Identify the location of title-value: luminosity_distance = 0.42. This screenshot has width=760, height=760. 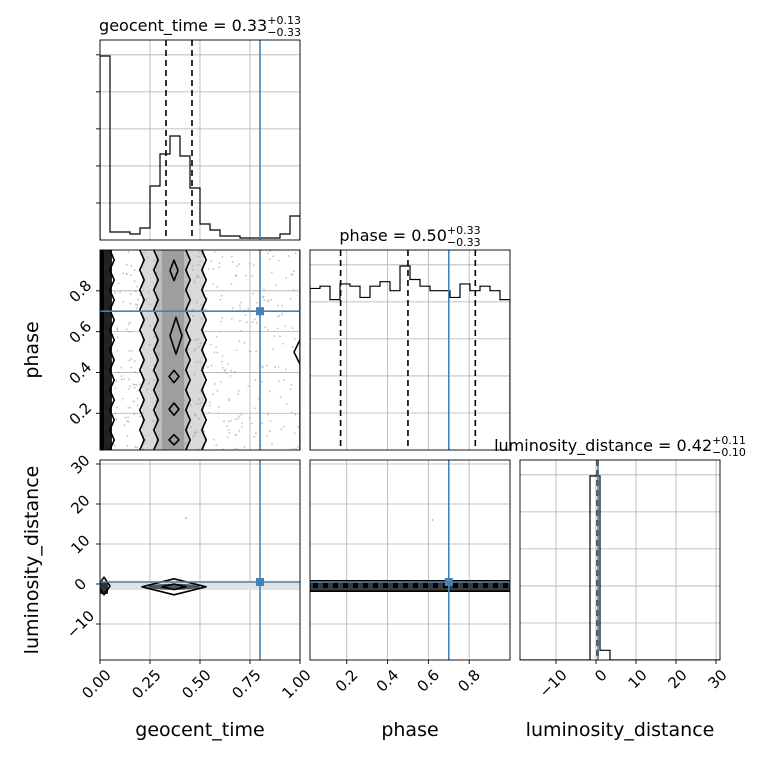
(603, 446).